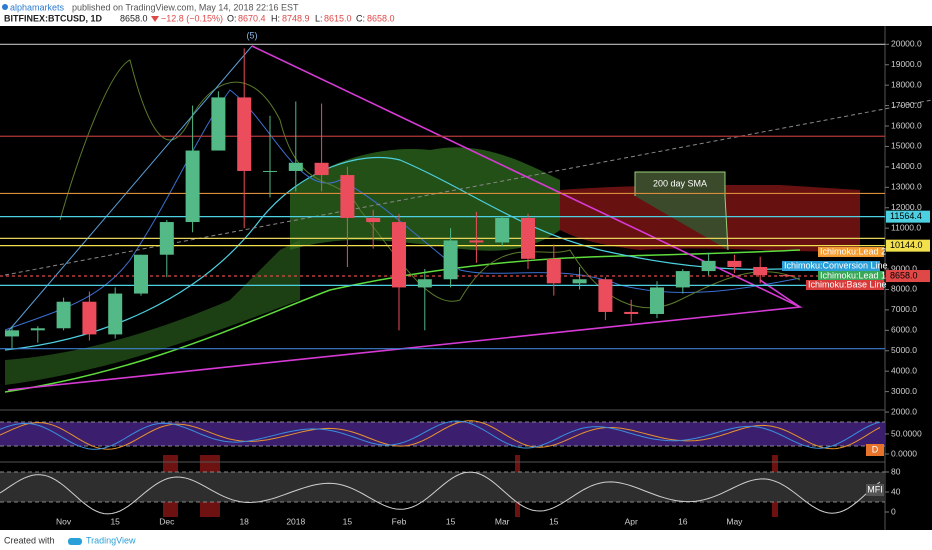 The width and height of the screenshot is (932, 550). I want to click on band, so click(442, 487).